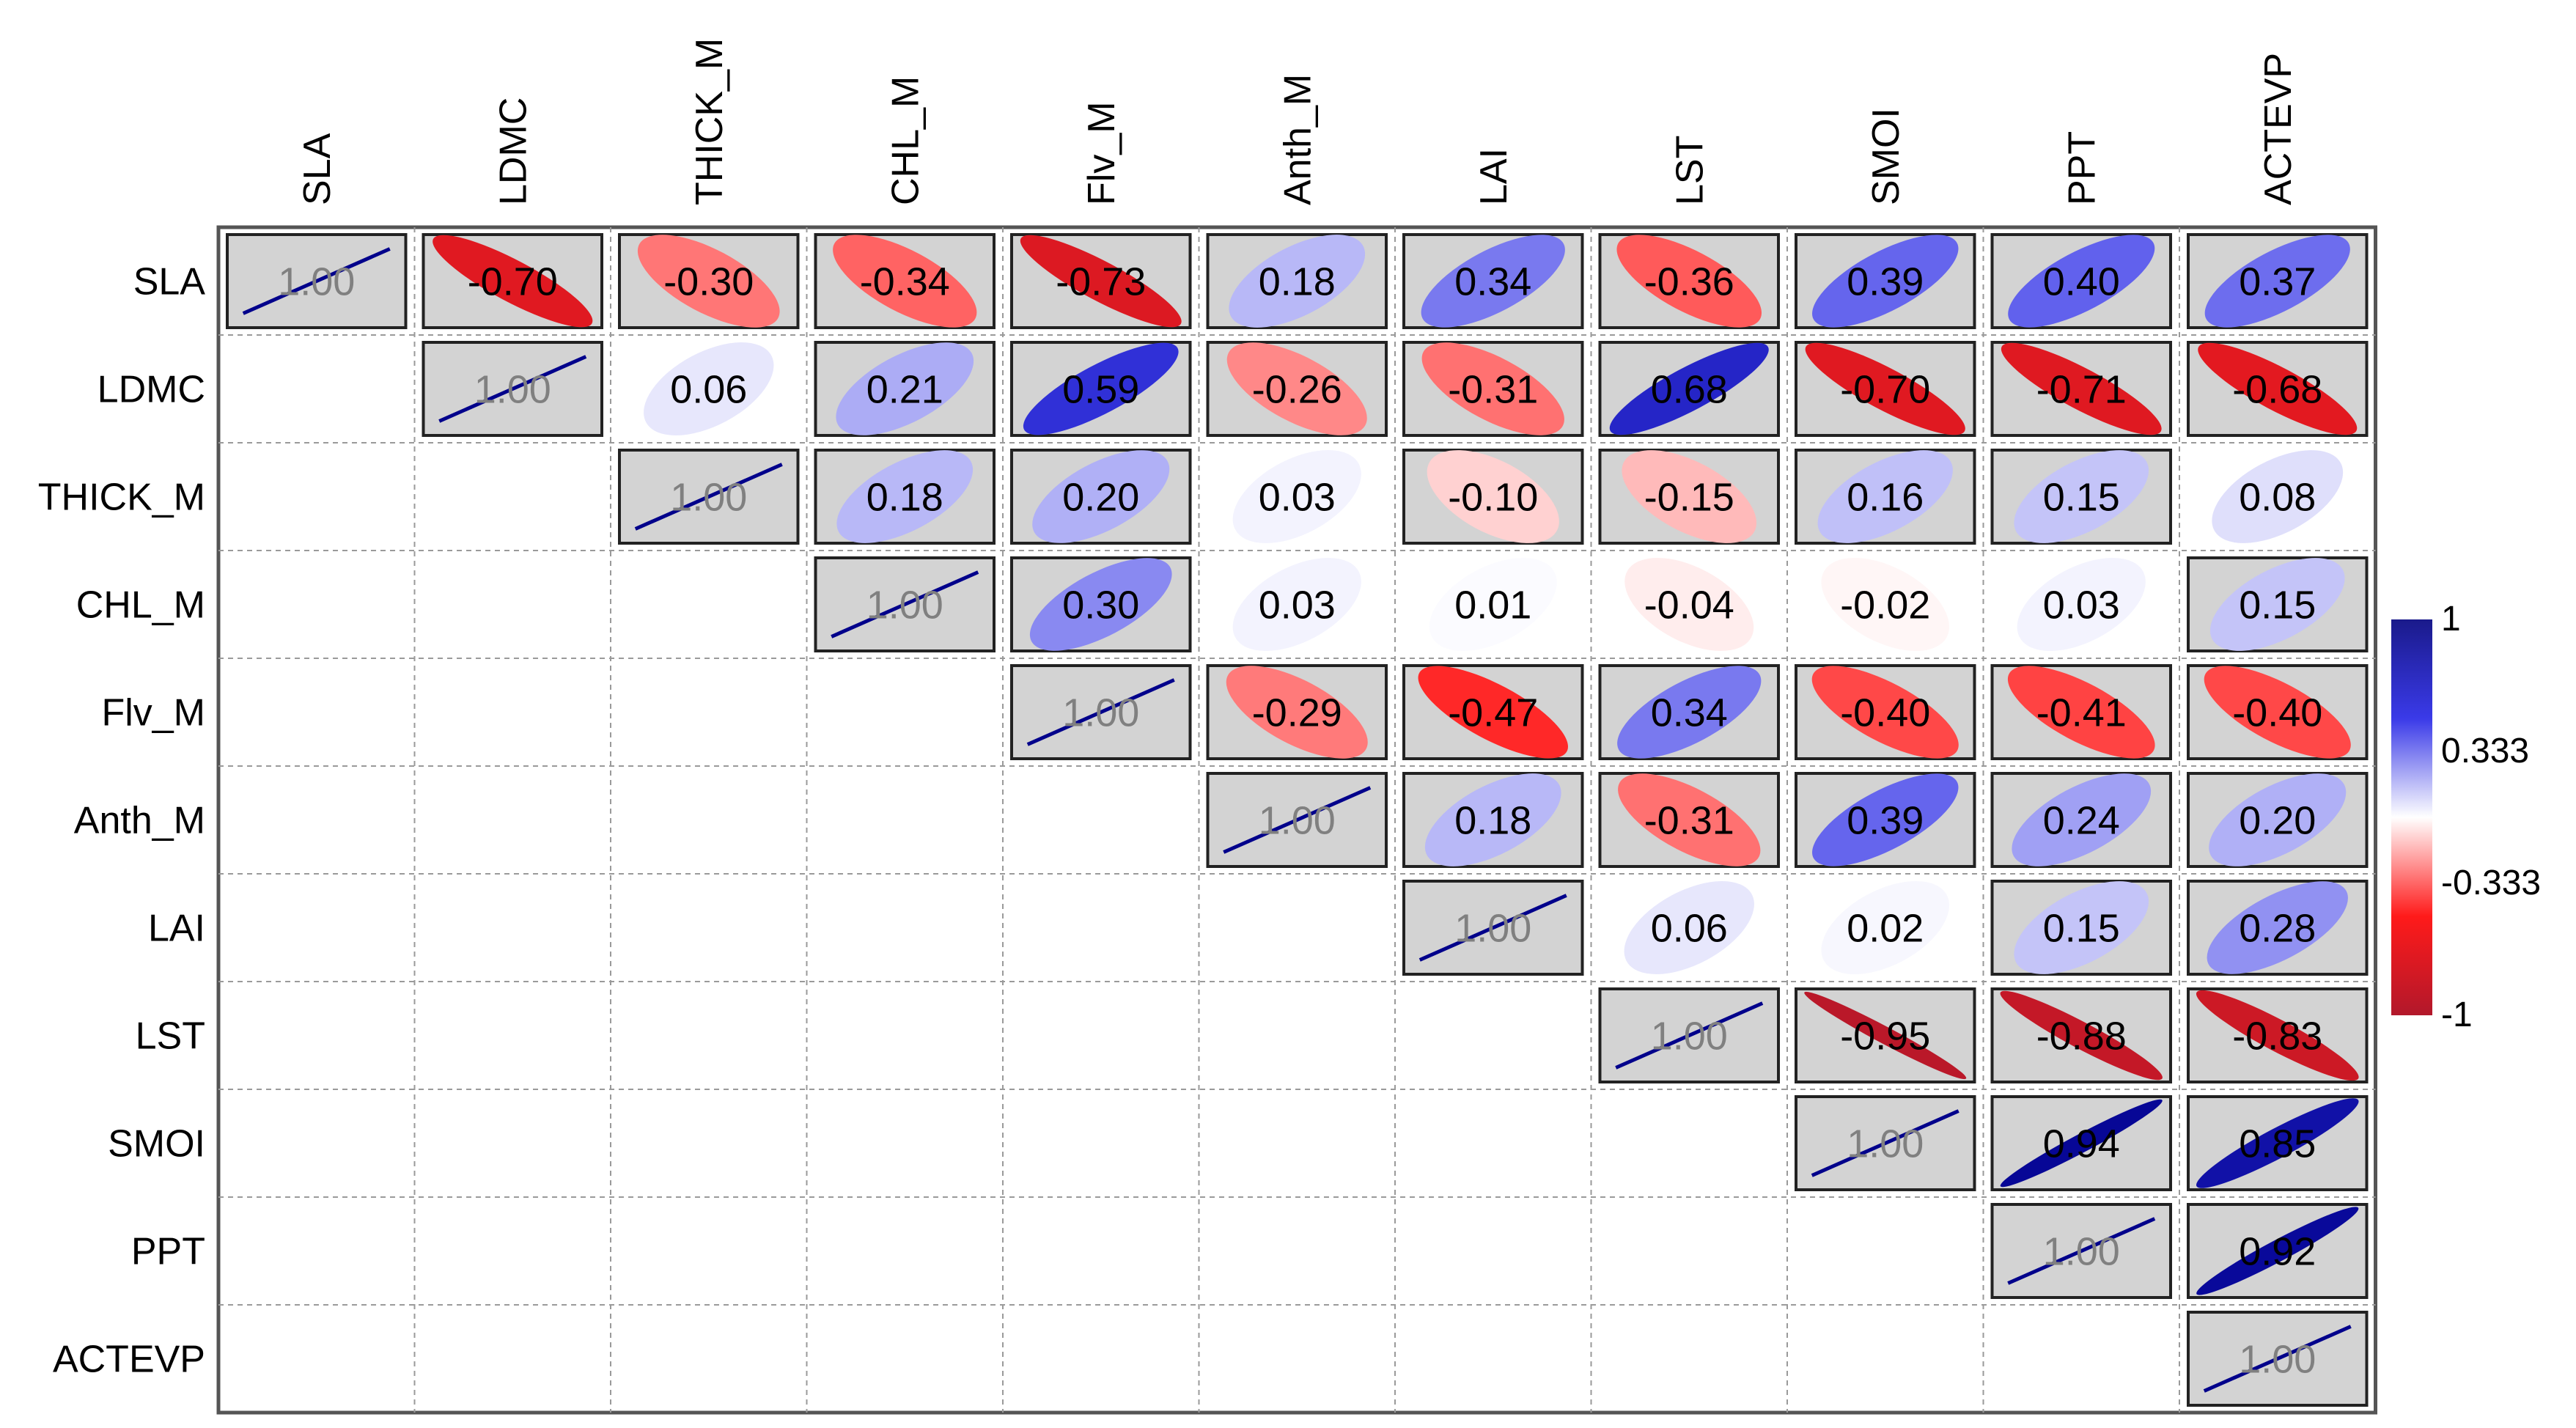 The image size is (2576, 1428). I want to click on corr-value-label: -0.47, so click(1493, 713).